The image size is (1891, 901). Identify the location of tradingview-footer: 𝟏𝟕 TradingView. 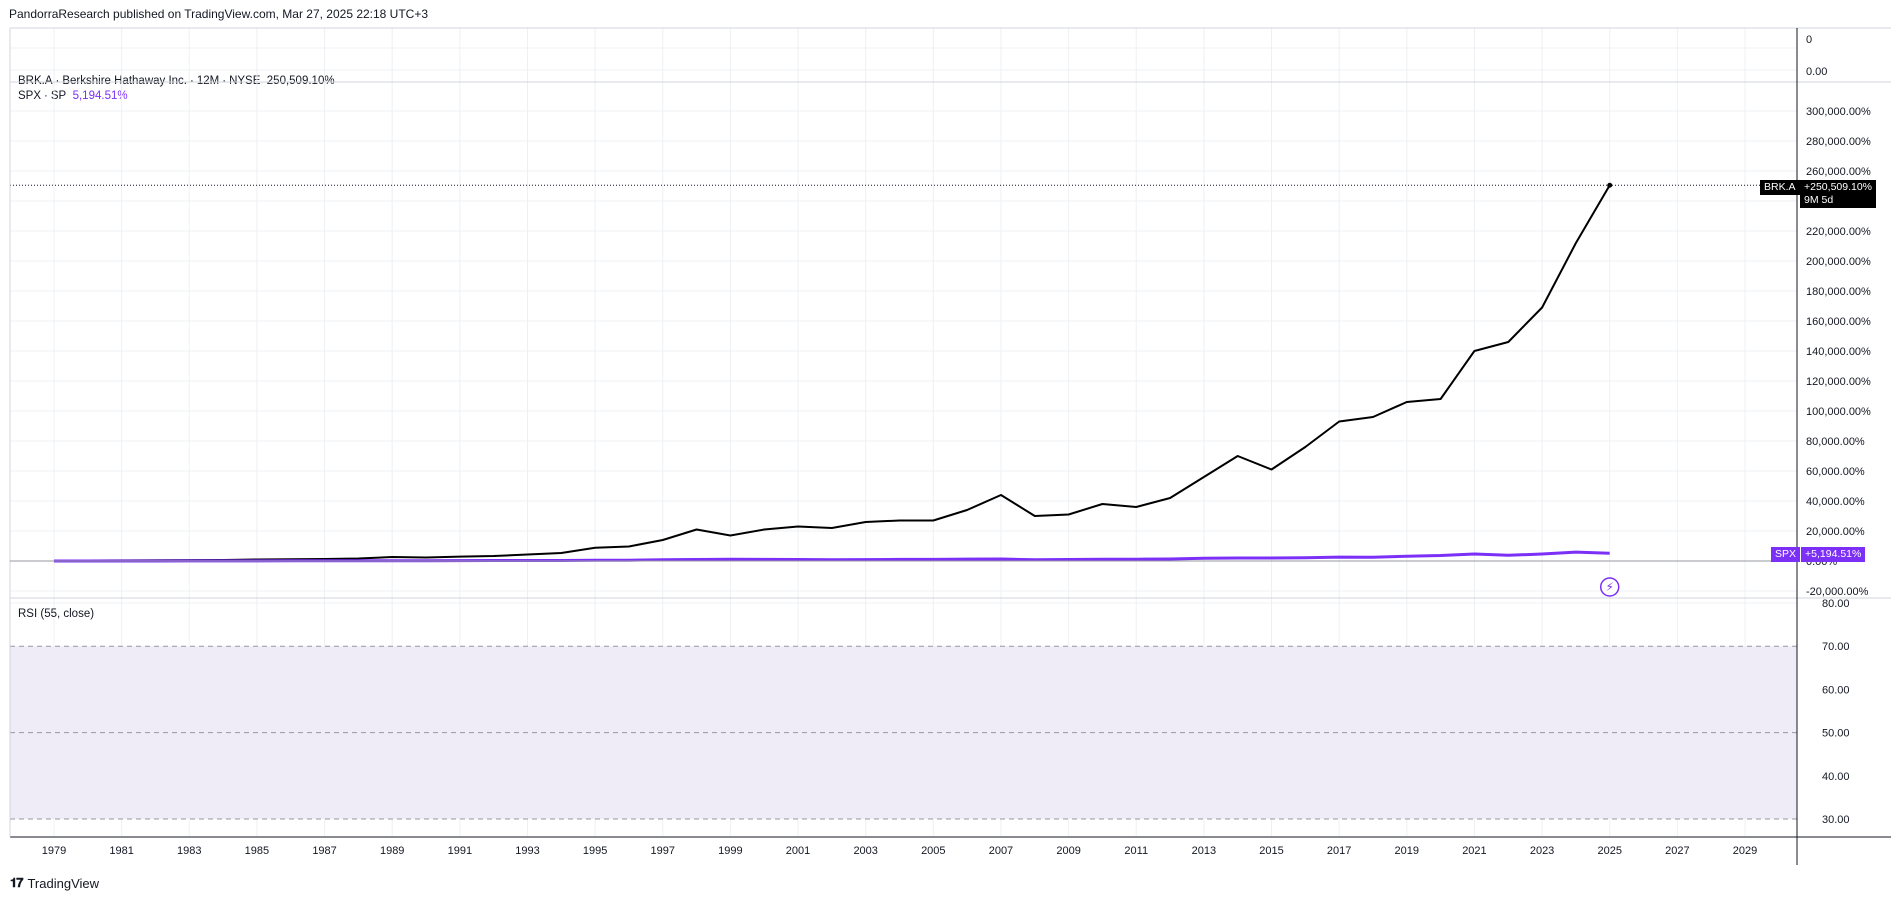
(54, 883).